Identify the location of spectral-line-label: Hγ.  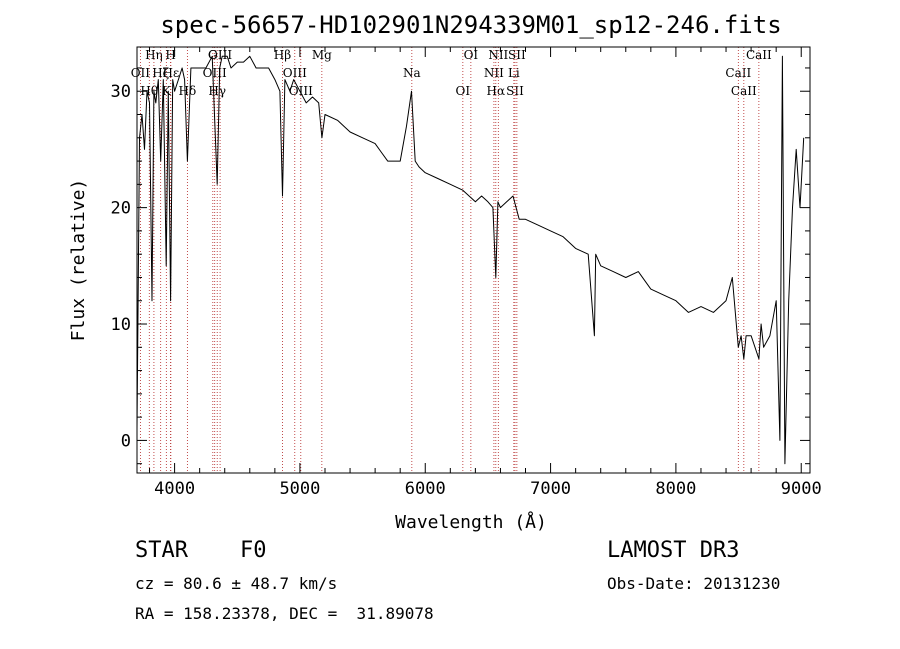
(217, 91).